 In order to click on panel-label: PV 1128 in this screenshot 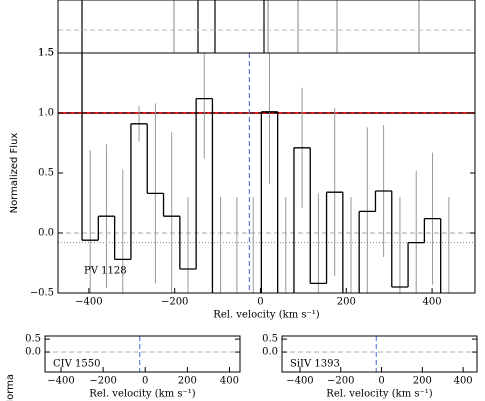, I will do `click(105, 271)`.